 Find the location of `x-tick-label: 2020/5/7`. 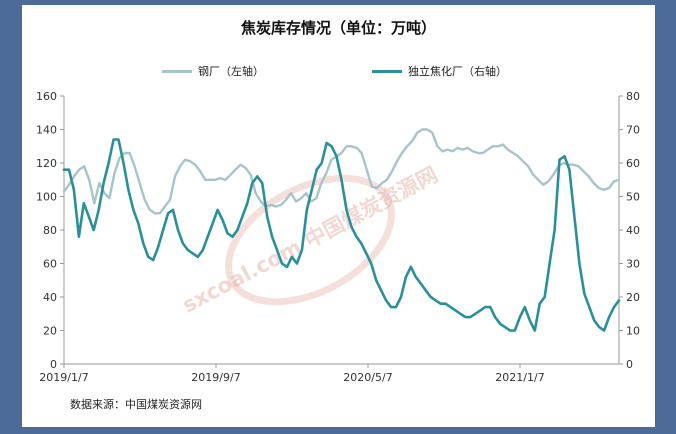

x-tick-label: 2020/5/7 is located at coordinates (367, 377).